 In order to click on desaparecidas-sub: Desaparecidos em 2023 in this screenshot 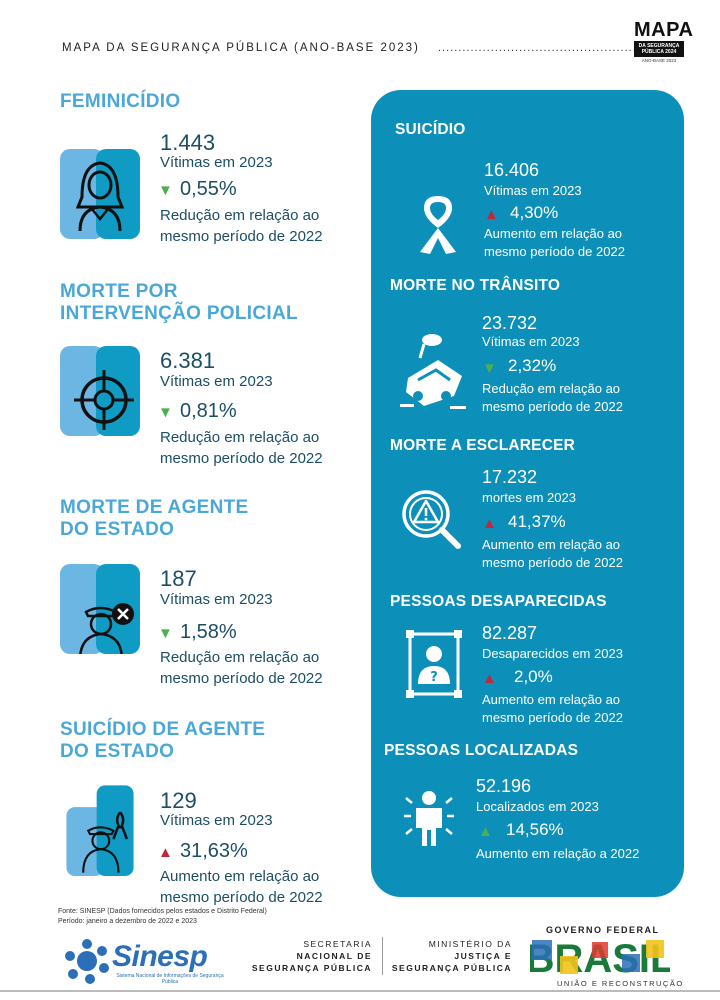, I will do `click(552, 653)`.